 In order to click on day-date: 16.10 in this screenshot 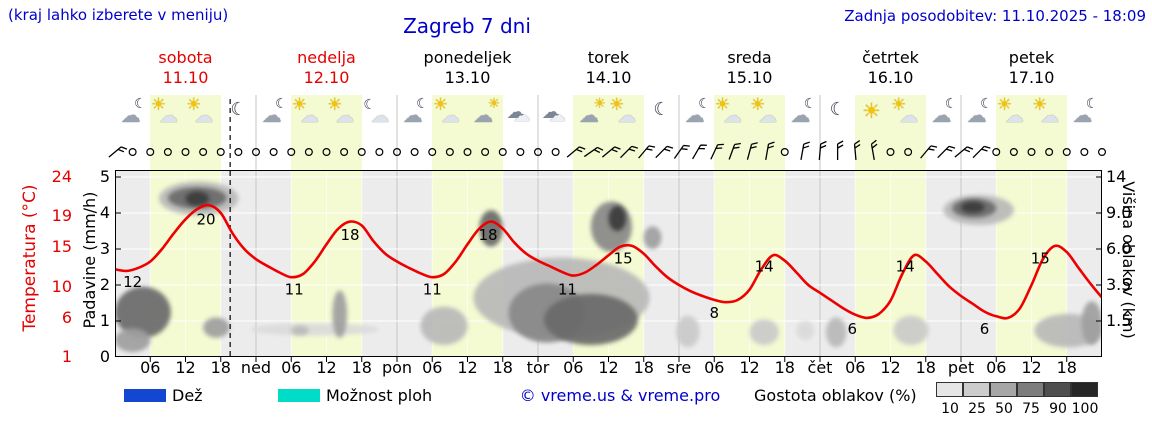, I will do `click(890, 77)`.